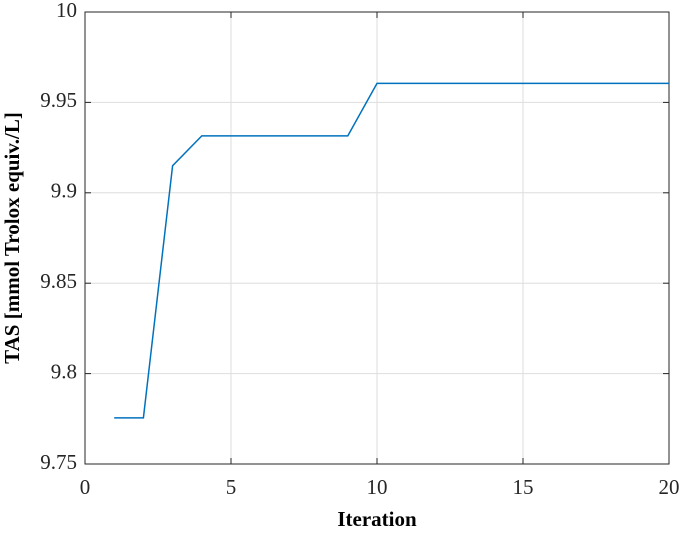  Describe the element at coordinates (669, 487) in the screenshot. I see `x-tick-label: 20` at that location.